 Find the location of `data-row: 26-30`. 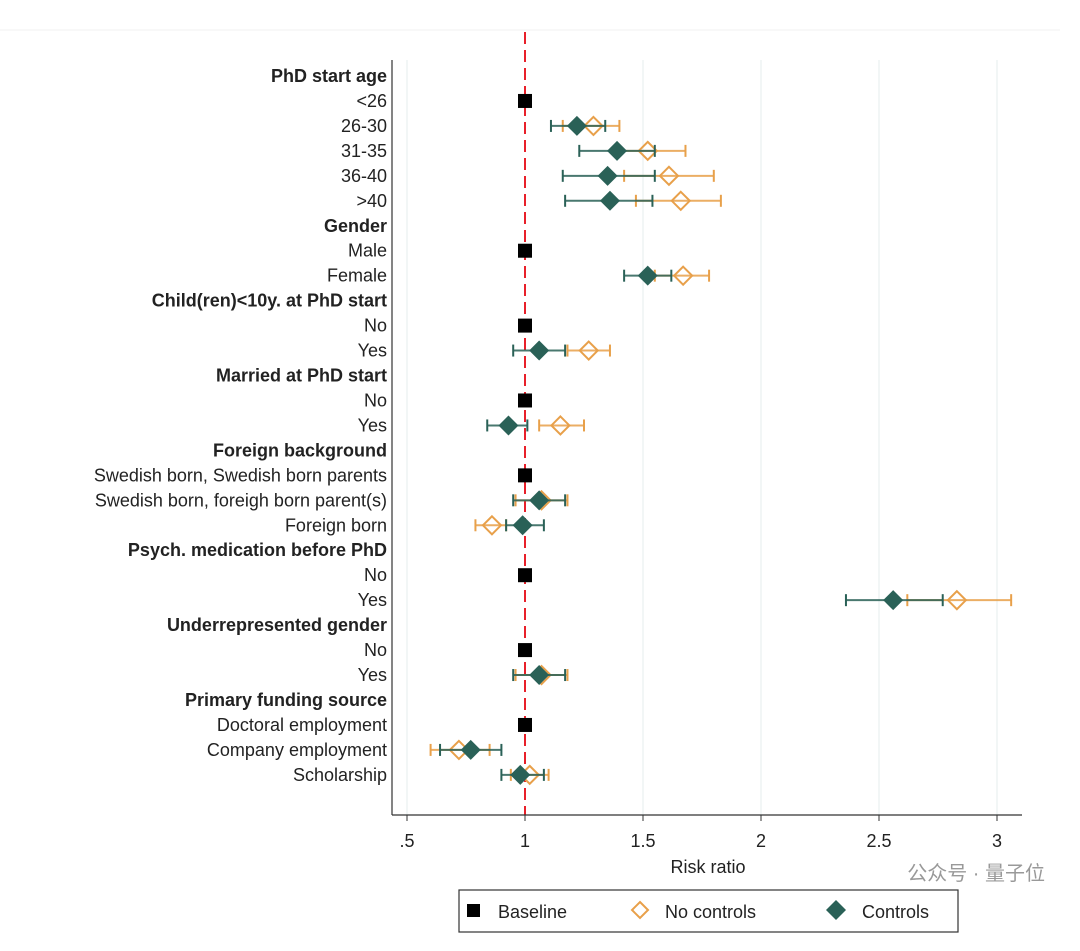

data-row: 26-30 is located at coordinates (481, 126).